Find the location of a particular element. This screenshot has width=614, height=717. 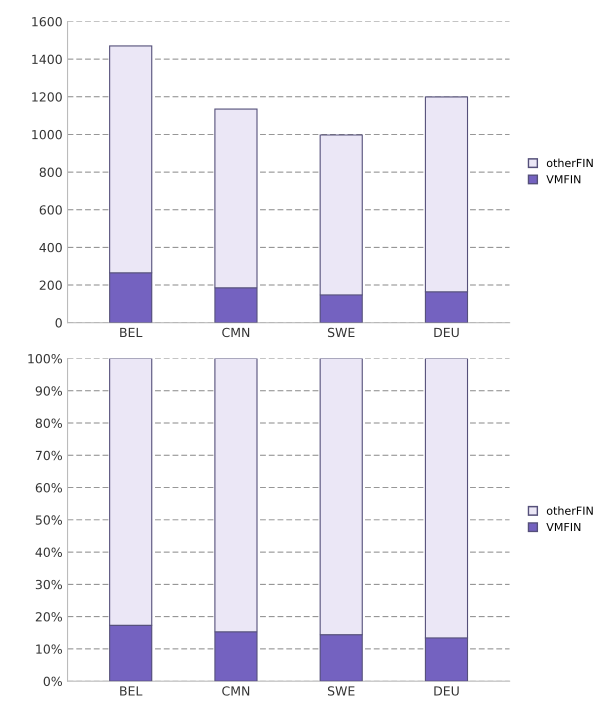

y-tick-label: 1200 is located at coordinates (47, 97).